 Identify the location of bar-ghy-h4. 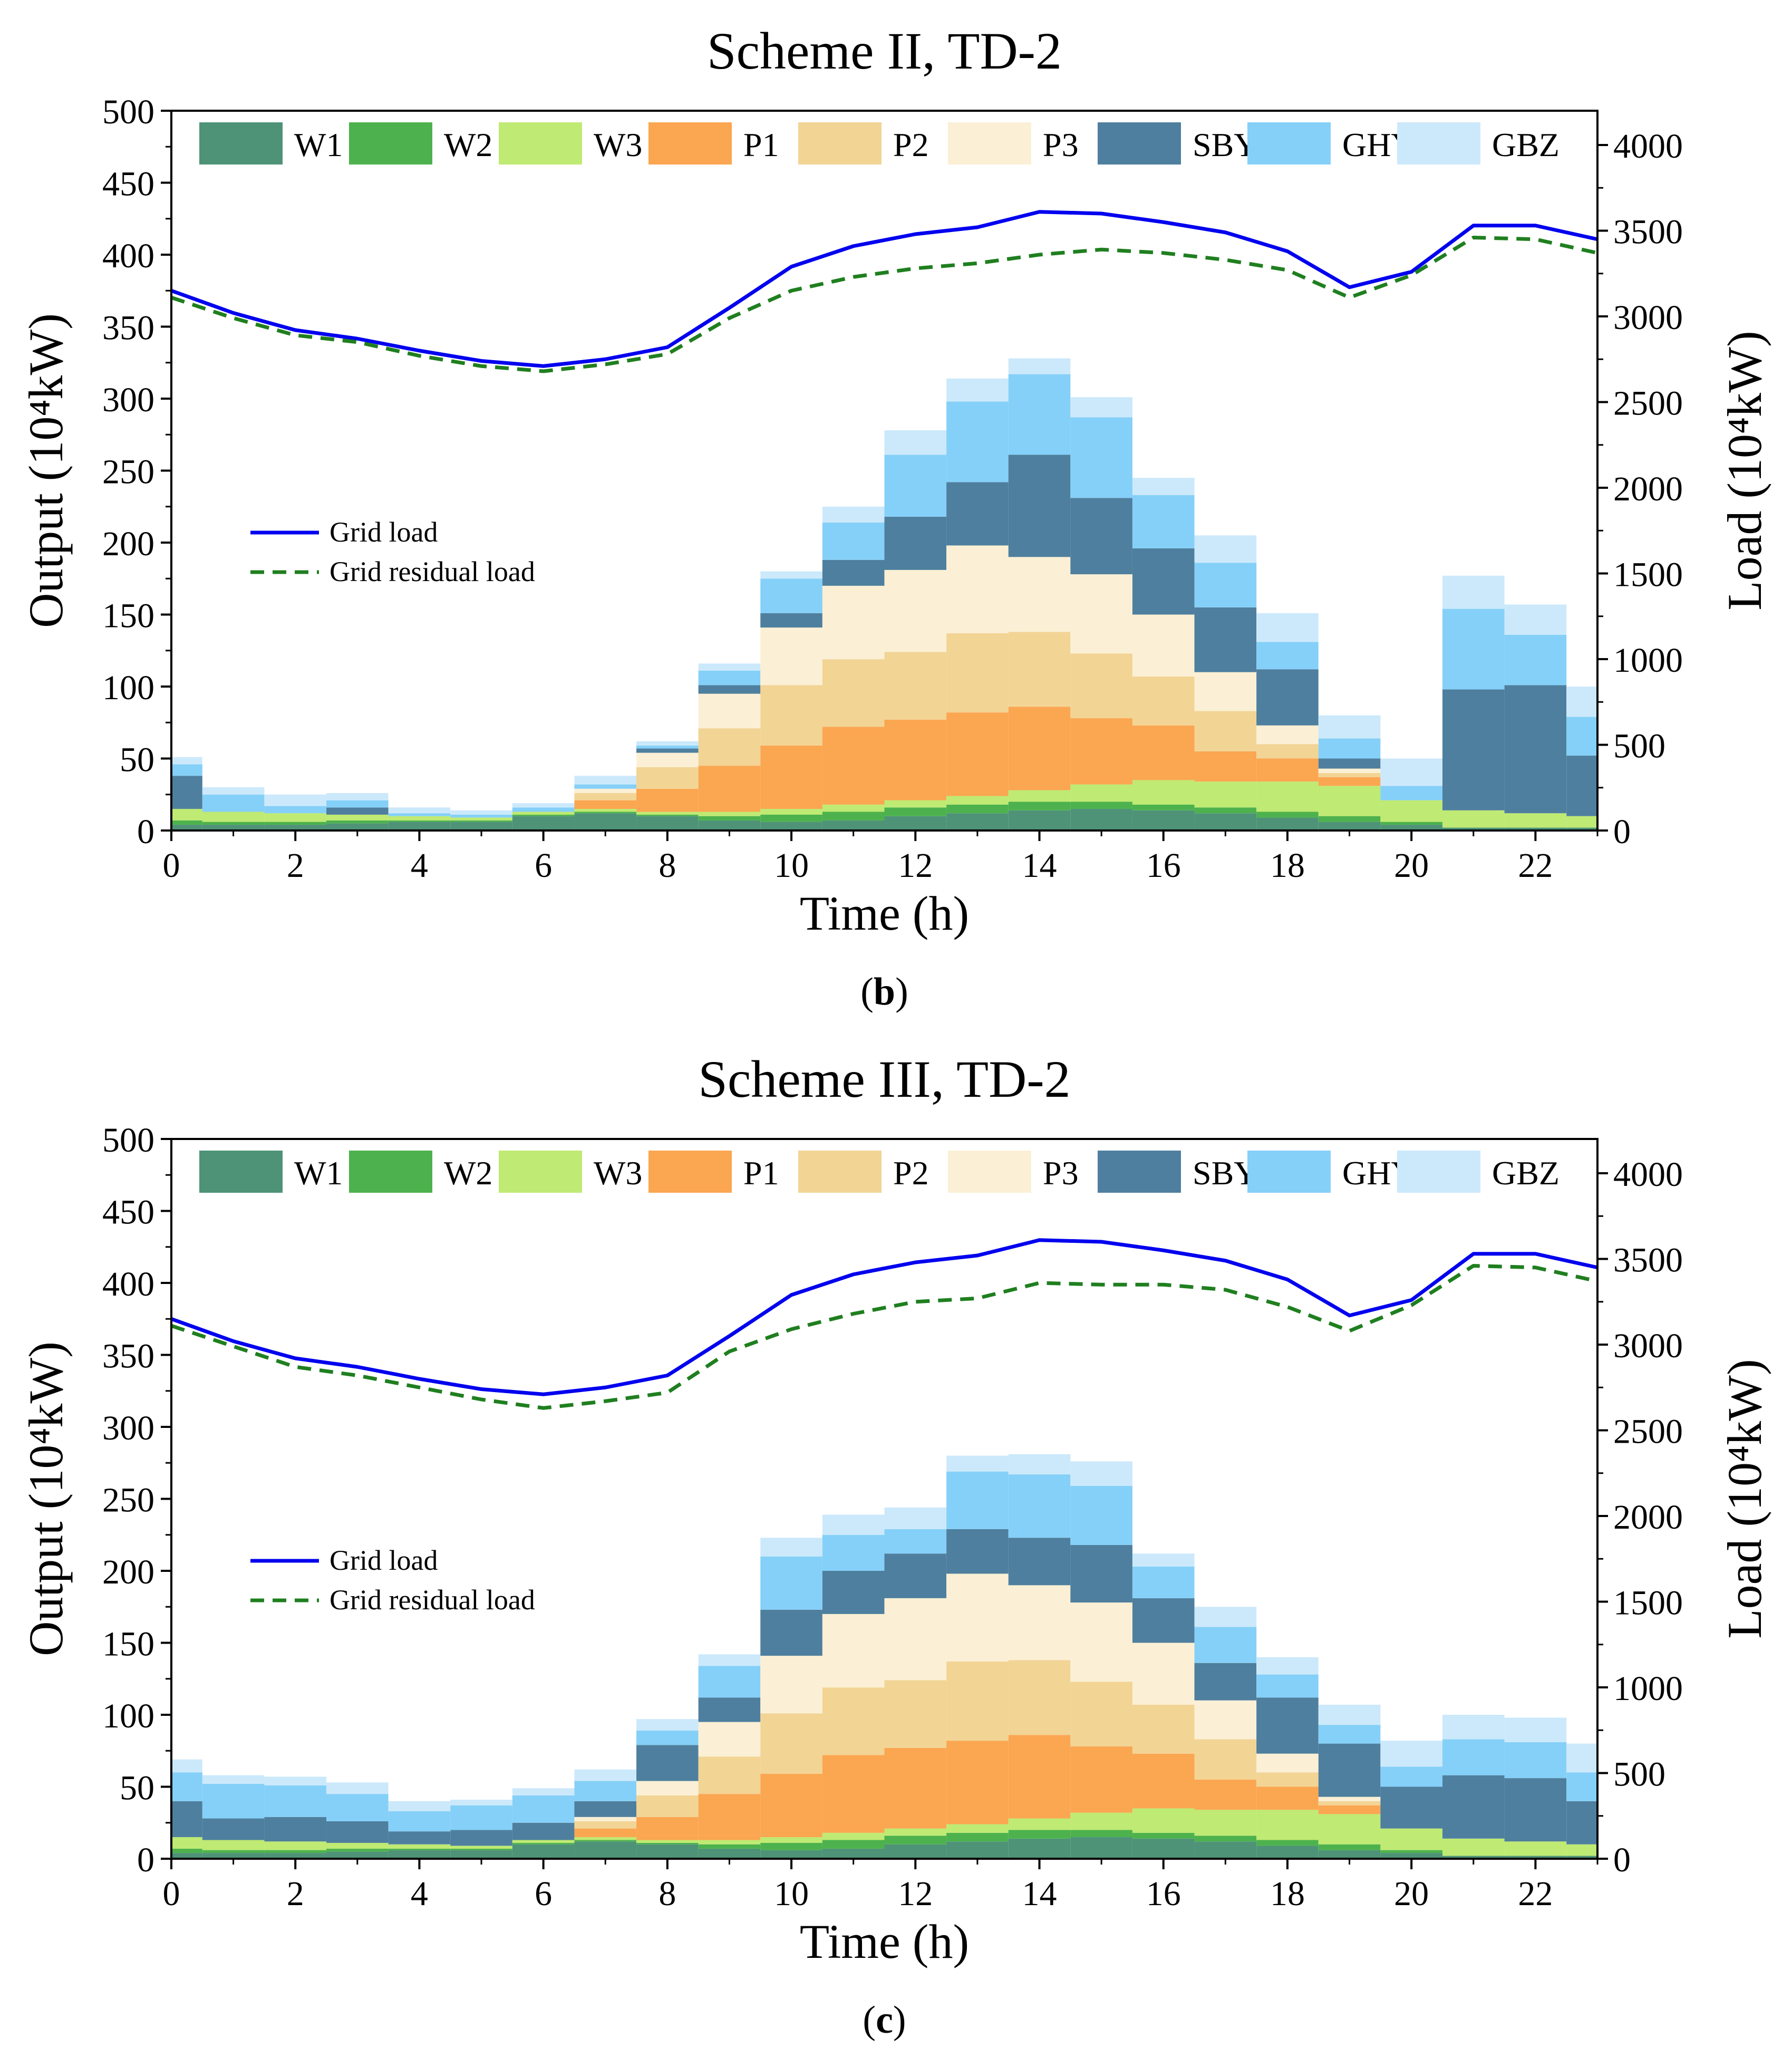
(419, 1821).